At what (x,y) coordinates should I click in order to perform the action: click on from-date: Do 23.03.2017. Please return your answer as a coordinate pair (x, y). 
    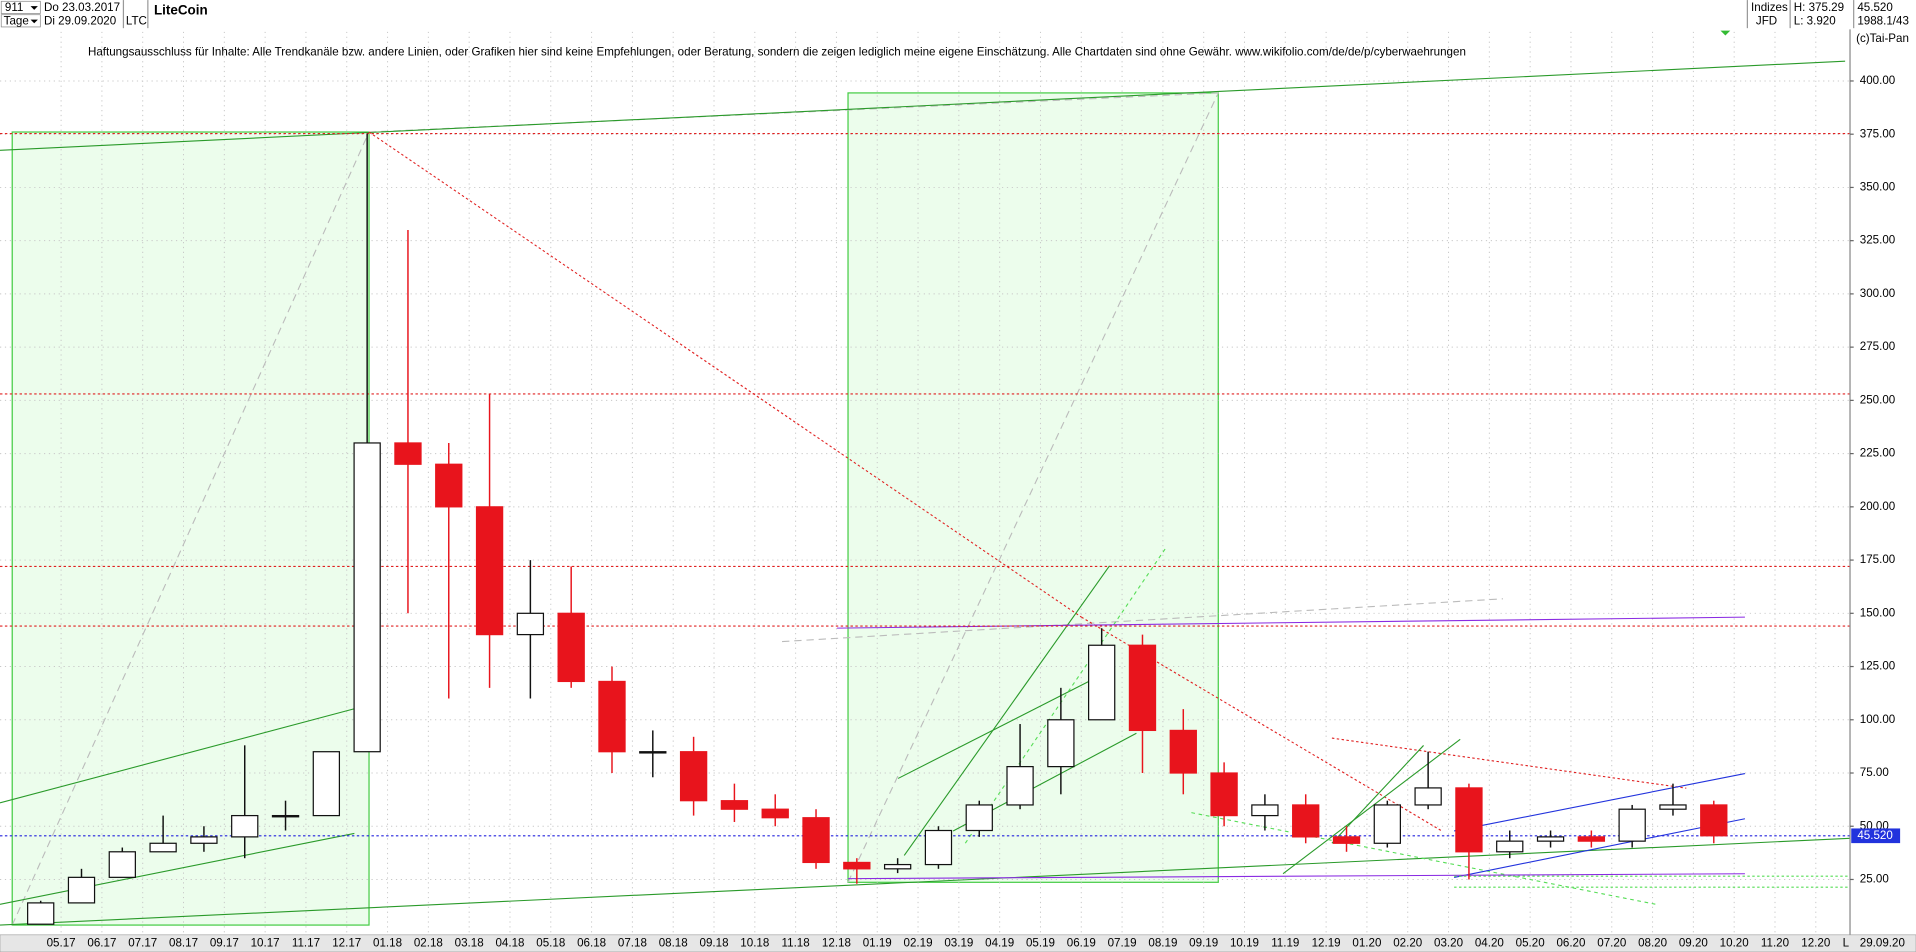
    Looking at the image, I should click on (82, 7).